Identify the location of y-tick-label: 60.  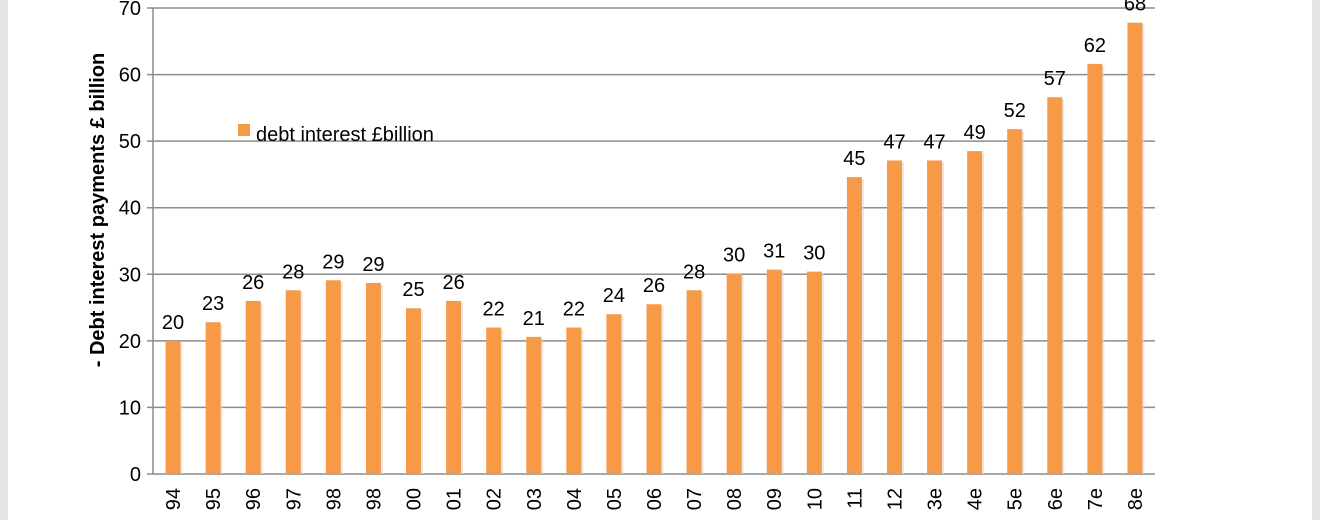
(130, 76).